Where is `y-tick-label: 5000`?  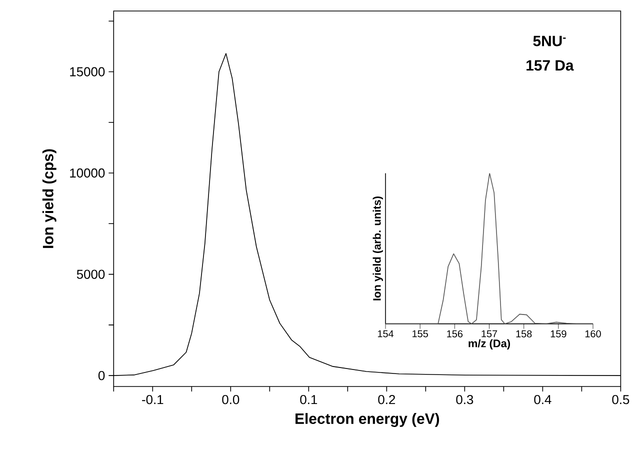
y-tick-label: 5000 is located at coordinates (90, 274).